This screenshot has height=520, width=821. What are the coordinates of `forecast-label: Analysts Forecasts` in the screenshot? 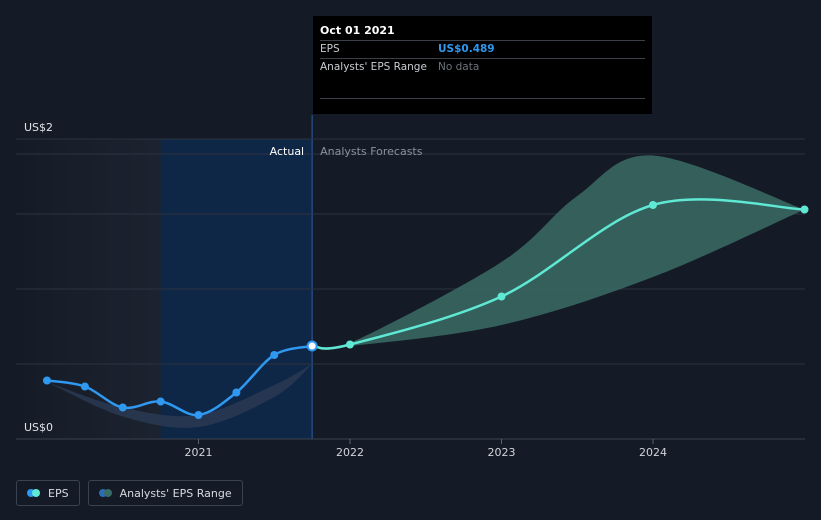 It's located at (371, 151).